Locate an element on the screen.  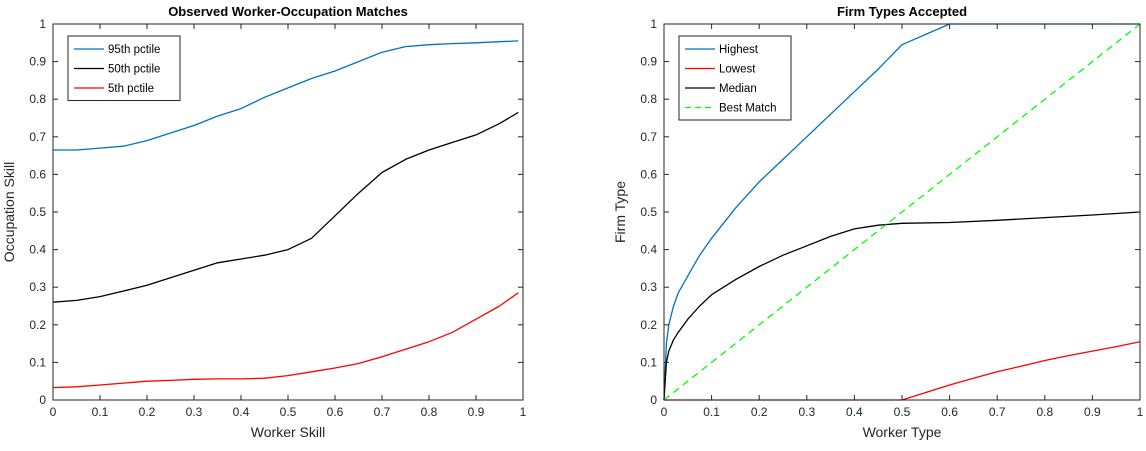
series-line-5th-pctile is located at coordinates (285, 340).